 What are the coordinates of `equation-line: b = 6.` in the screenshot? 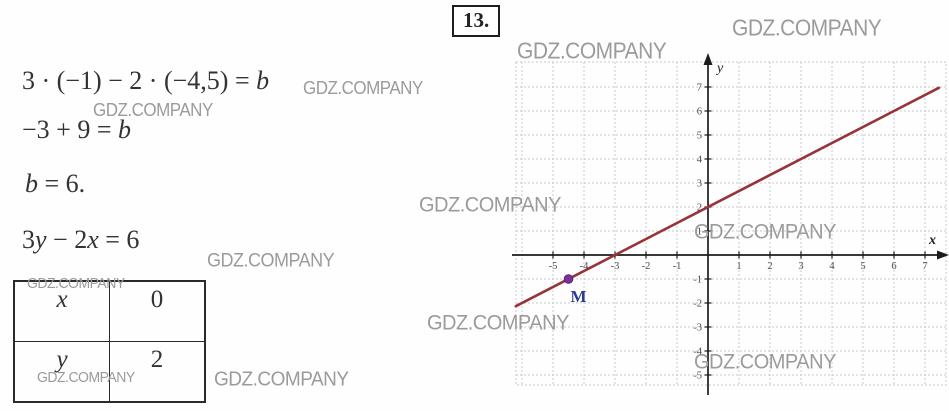 It's located at (55, 183).